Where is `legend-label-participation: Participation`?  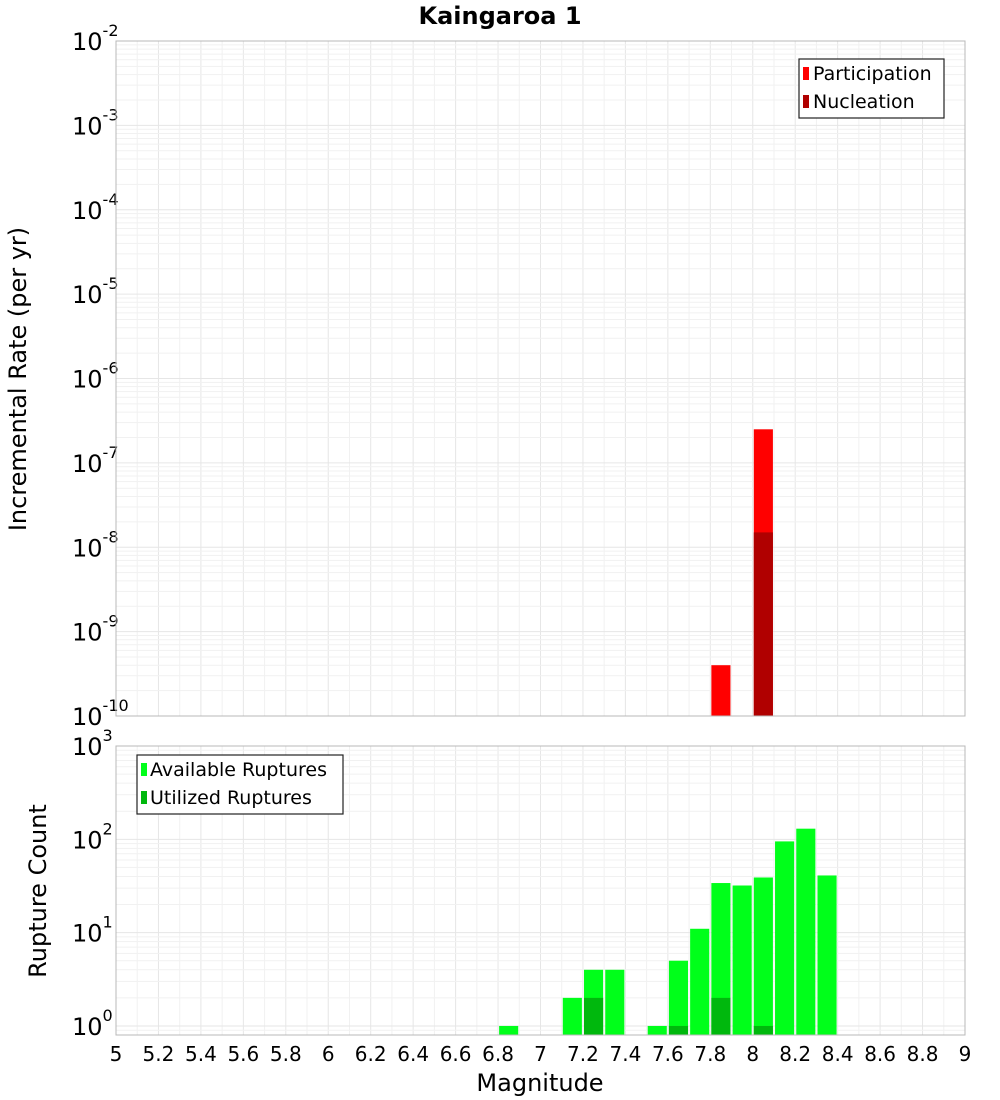 legend-label-participation: Participation is located at coordinates (872, 74).